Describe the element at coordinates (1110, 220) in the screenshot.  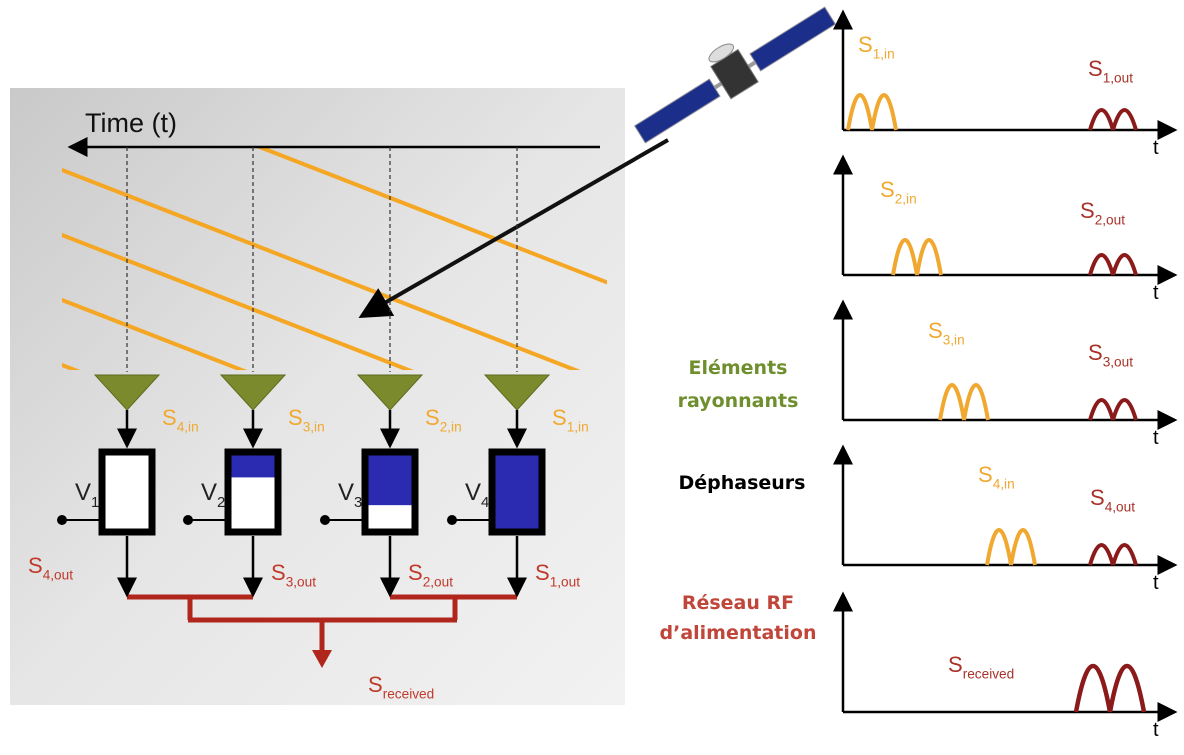
I see `output-label-sub: 2,out` at that location.